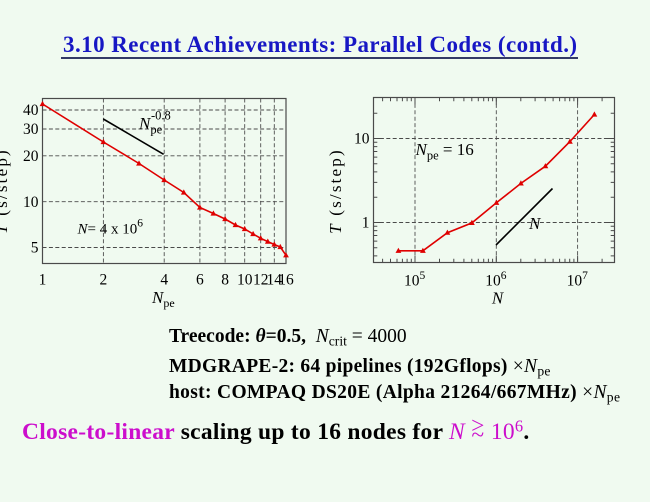 Image resolution: width=650 pixels, height=502 pixels. Describe the element at coordinates (444, 151) in the screenshot. I see `svg-text: Npe = 16` at that location.